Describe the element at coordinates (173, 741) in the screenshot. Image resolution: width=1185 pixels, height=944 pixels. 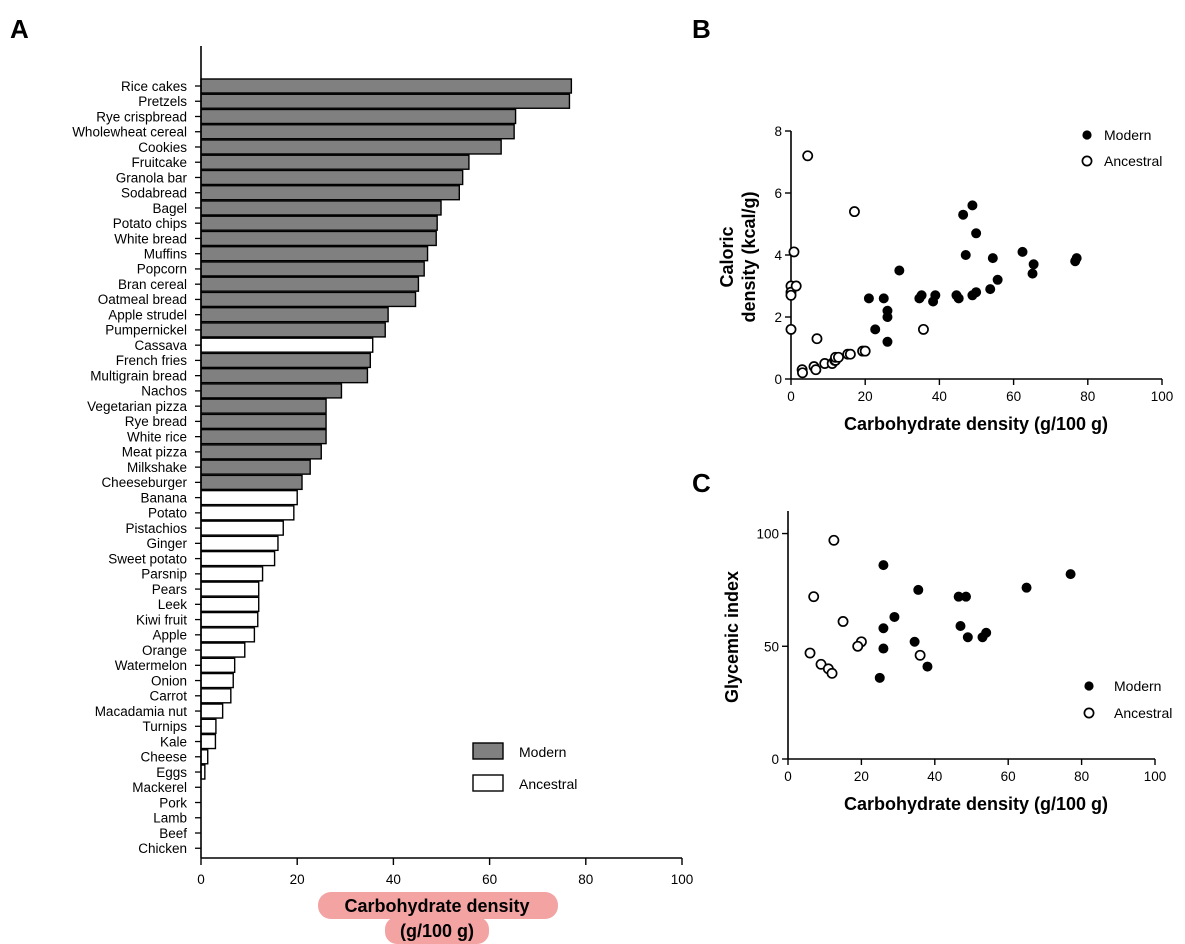
I see `category-label: Kale` at that location.